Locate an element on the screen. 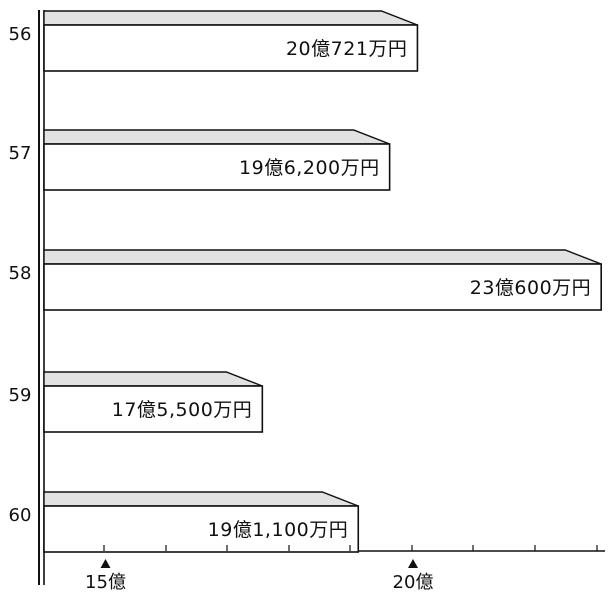  x-tick-label: 20億 is located at coordinates (413, 582).